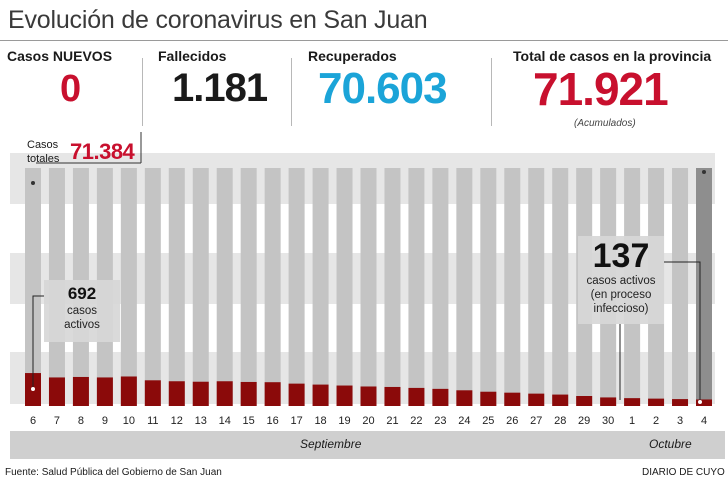 This screenshot has width=728, height=487. Describe the element at coordinates (220, 88) in the screenshot. I see `stat-fallecidos-value: 1.181` at that location.